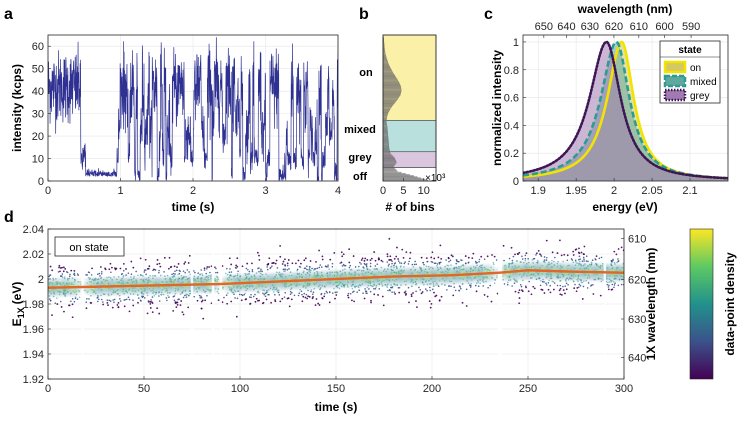 This screenshot has width=747, height=427. Describe the element at coordinates (675, 67) in the screenshot. I see `legend-swatch-on` at that location.